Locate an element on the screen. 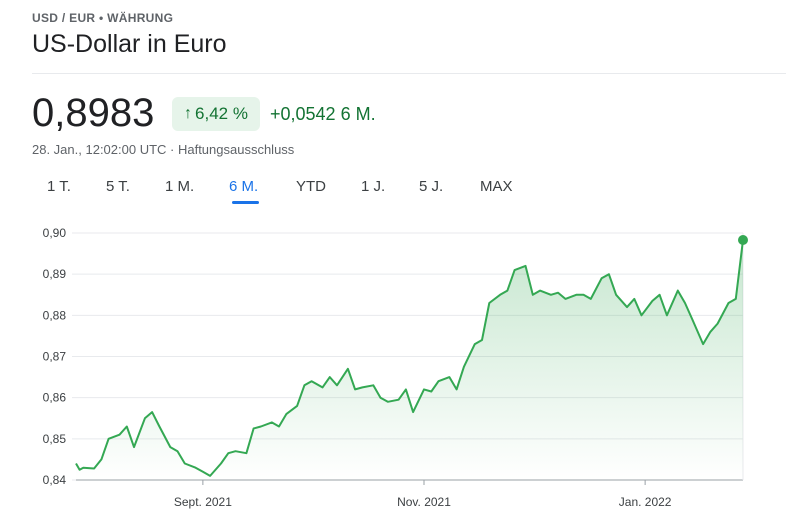 The image size is (786, 525). y-tick-label: 0,86 is located at coordinates (55, 398).